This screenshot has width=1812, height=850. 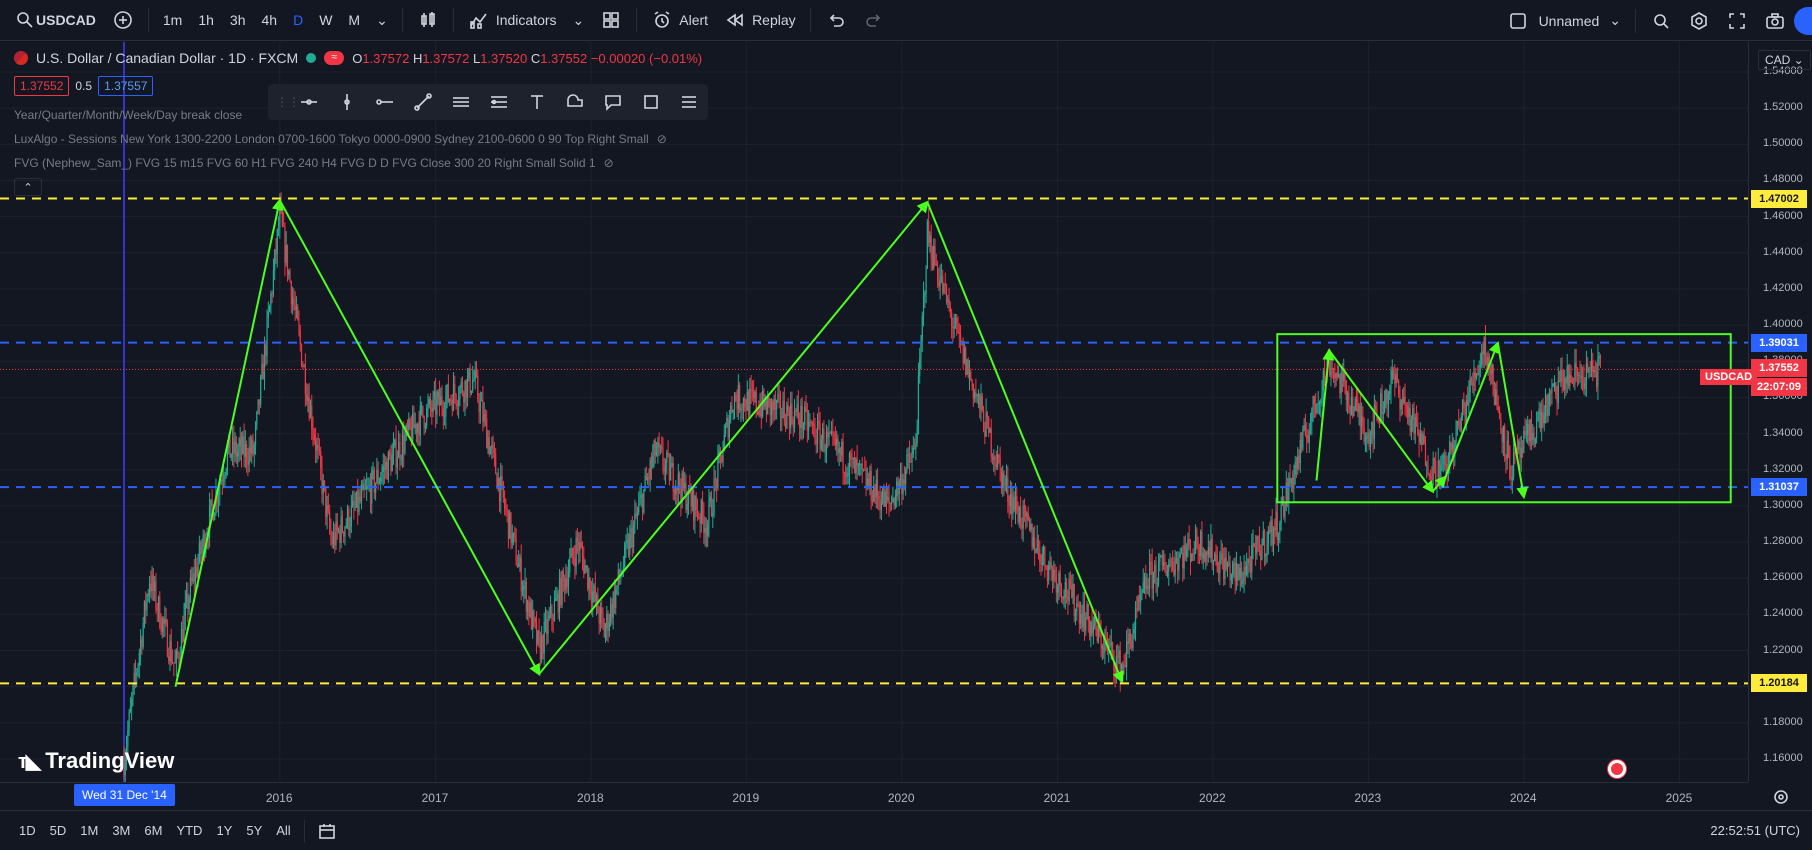 I want to click on interval-1m: 1m, so click(x=172, y=20).